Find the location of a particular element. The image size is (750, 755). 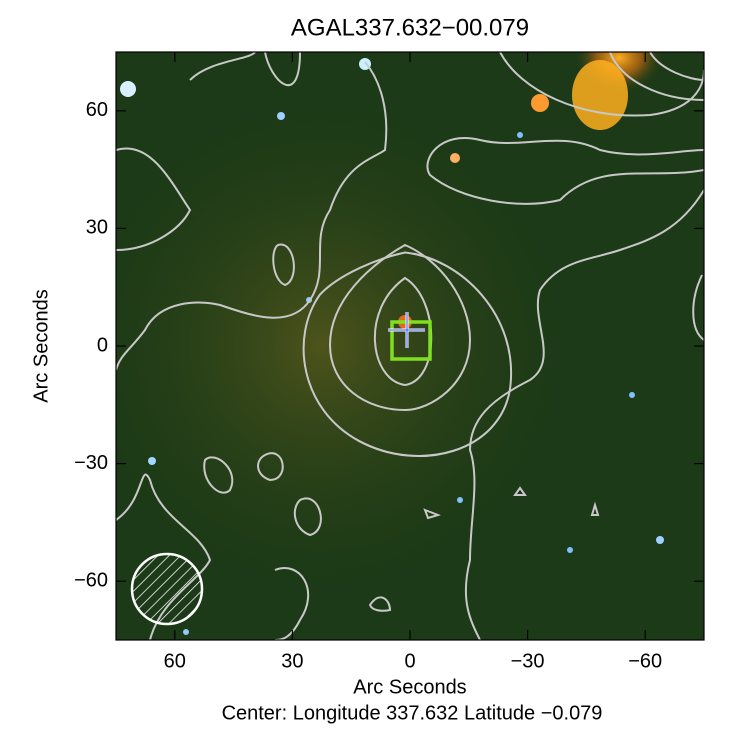

y-tick-label: 30 is located at coordinates (97, 228).